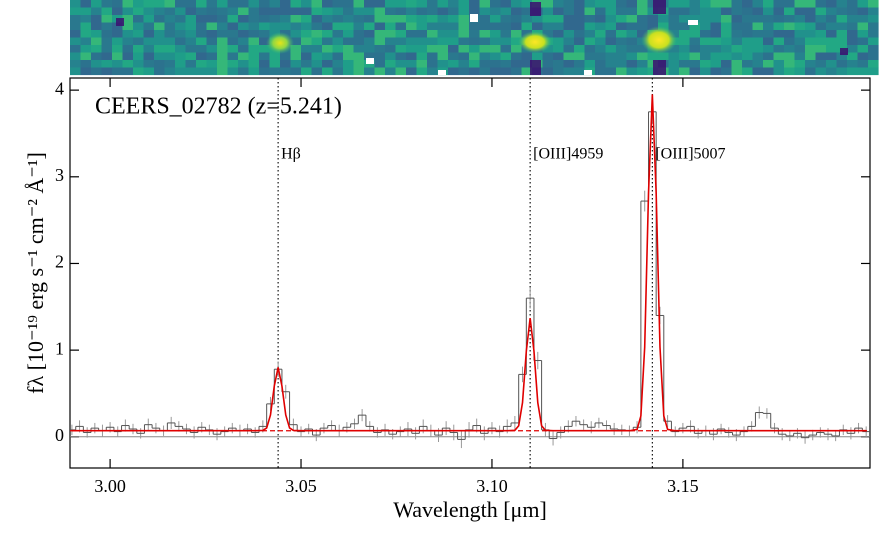  I want to click on masked-pixel, so click(588, 72).